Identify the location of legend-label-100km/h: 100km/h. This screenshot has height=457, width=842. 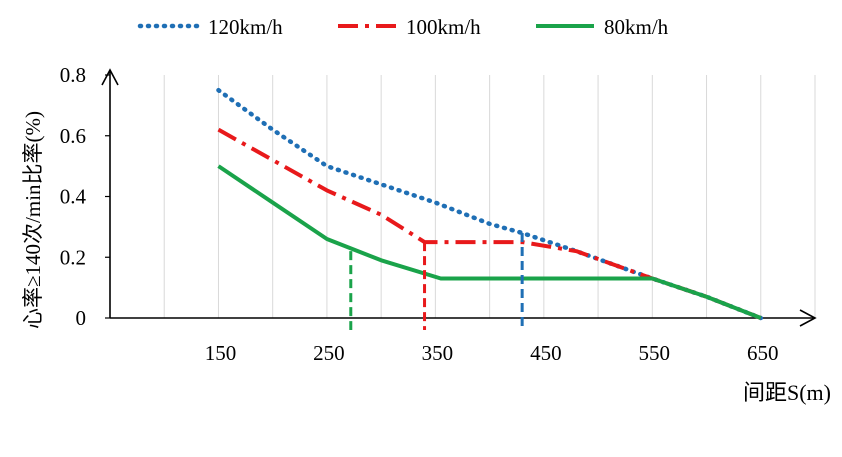
(443, 27).